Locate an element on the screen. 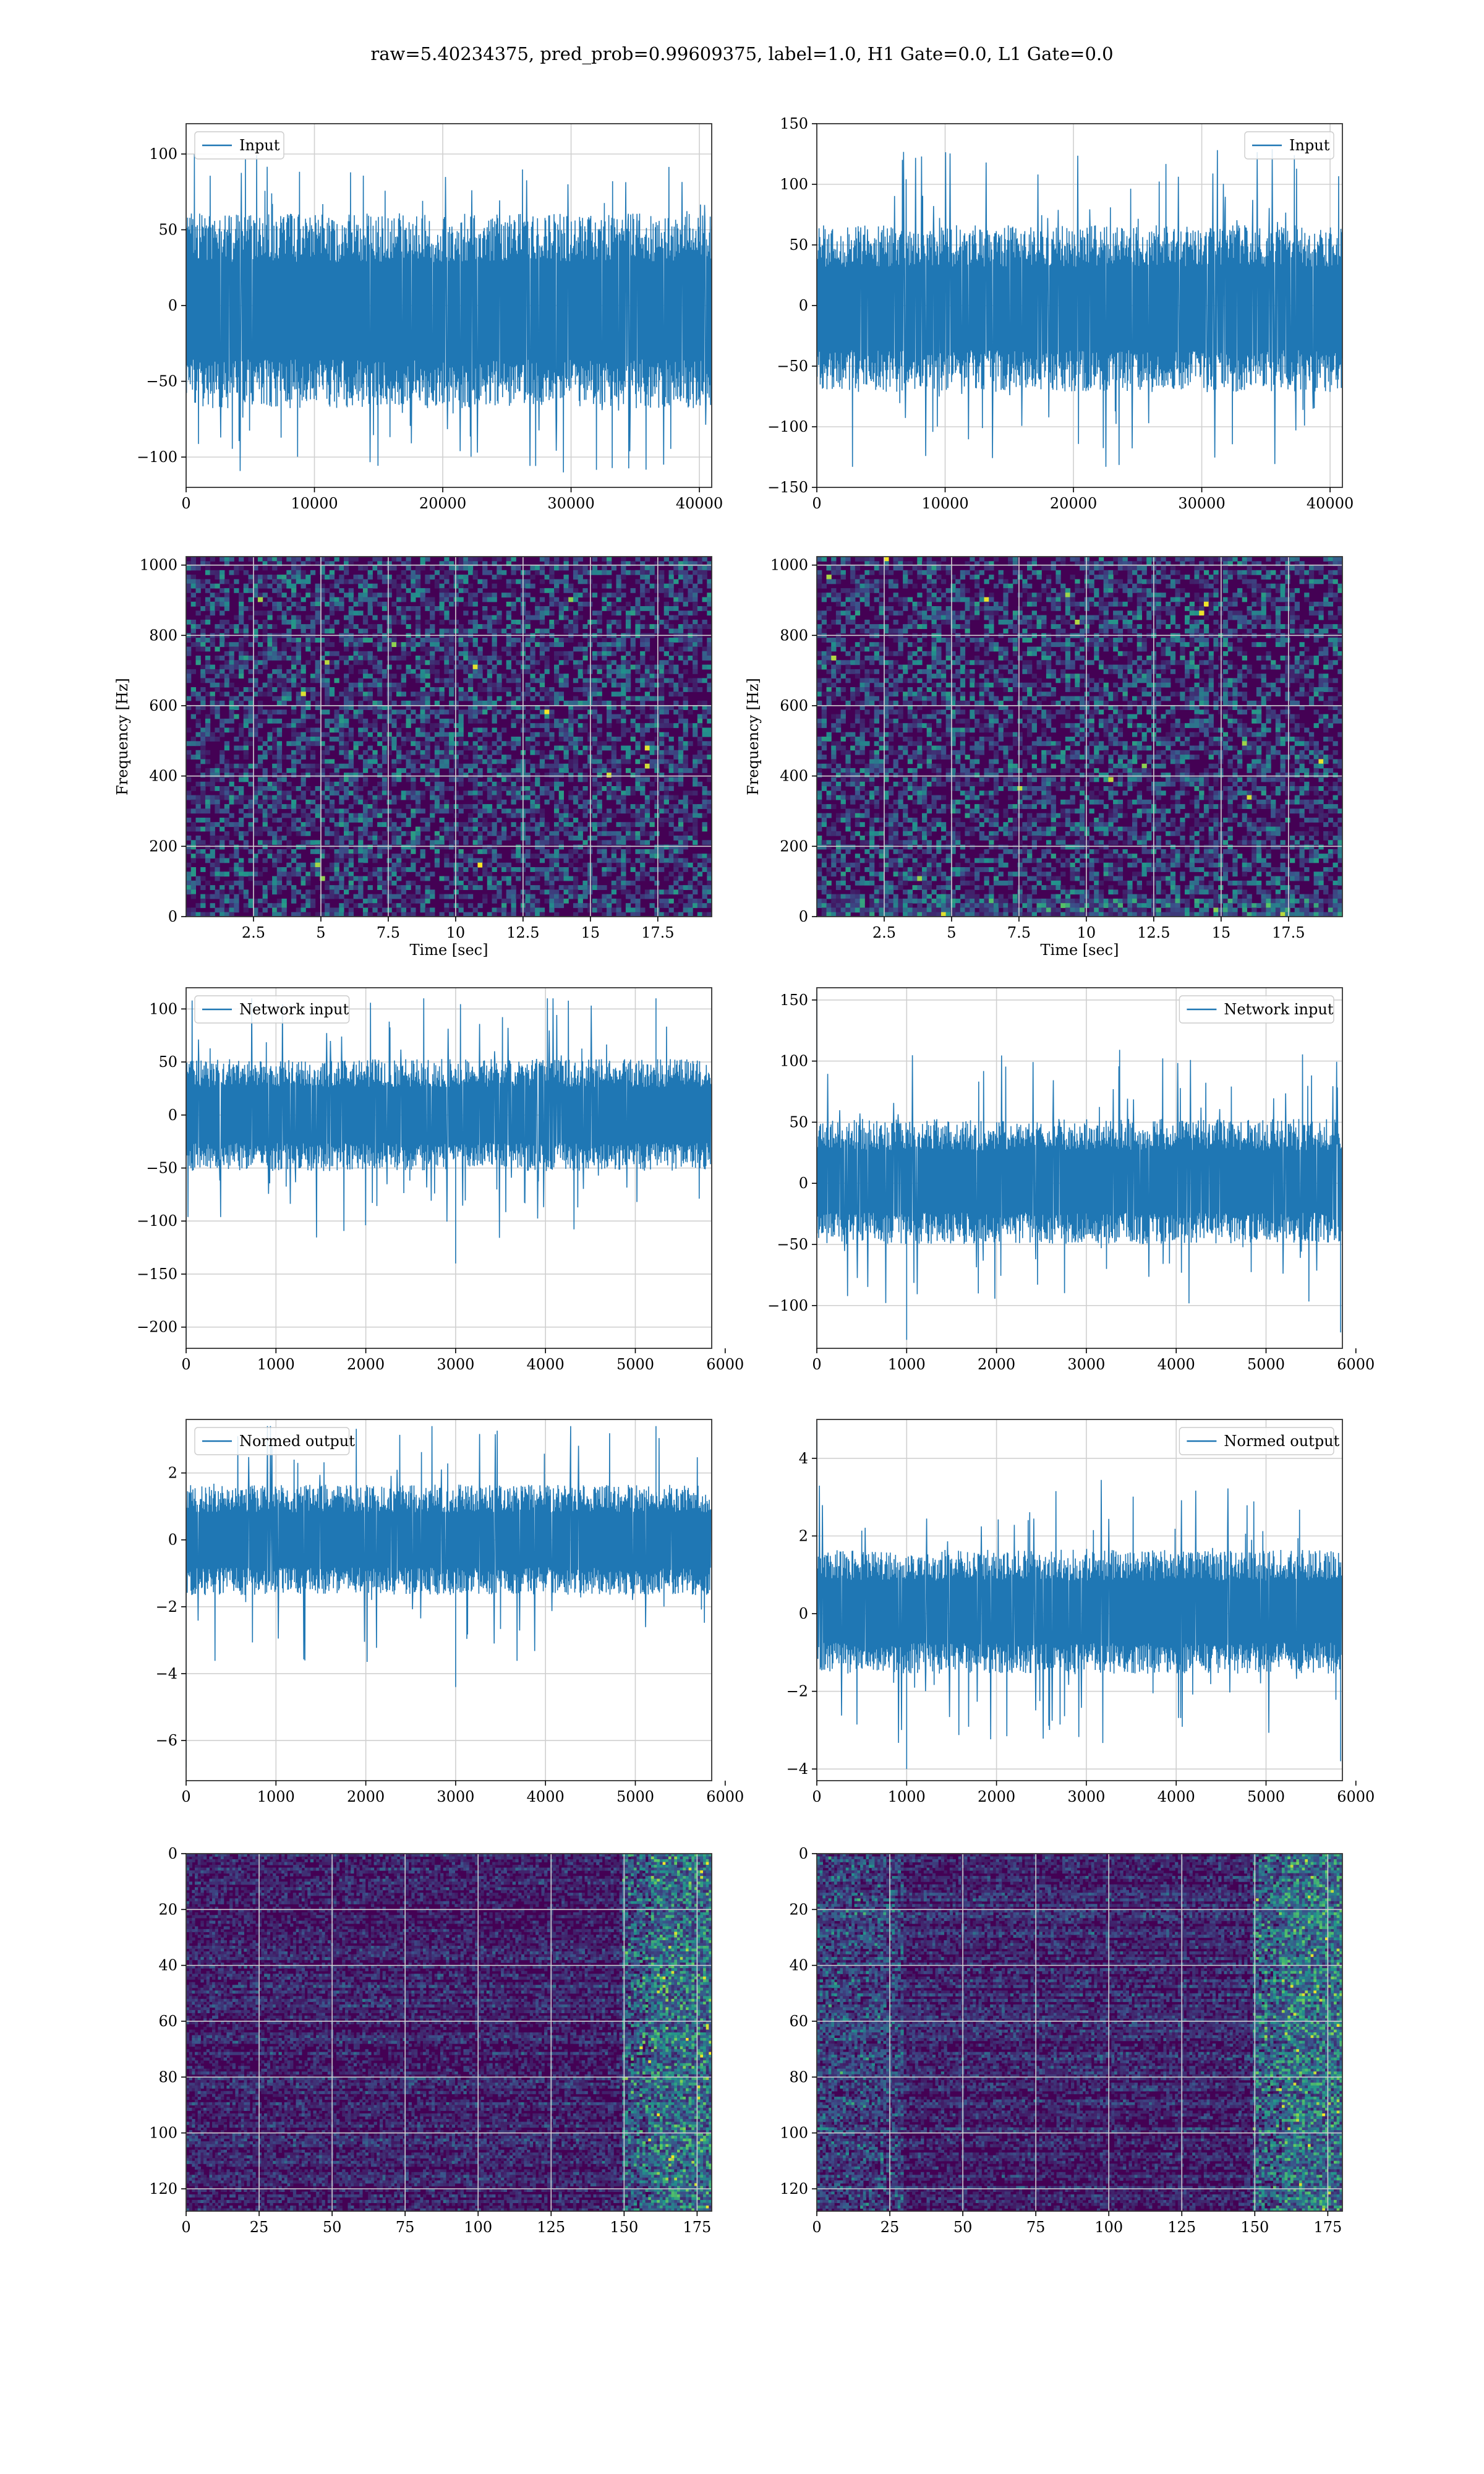 The image size is (1484, 2474). tick-labels: 0 25 50 75 100 125 150 175 0 20 40 60 80 100 120 is located at coordinates (1061, 2040).